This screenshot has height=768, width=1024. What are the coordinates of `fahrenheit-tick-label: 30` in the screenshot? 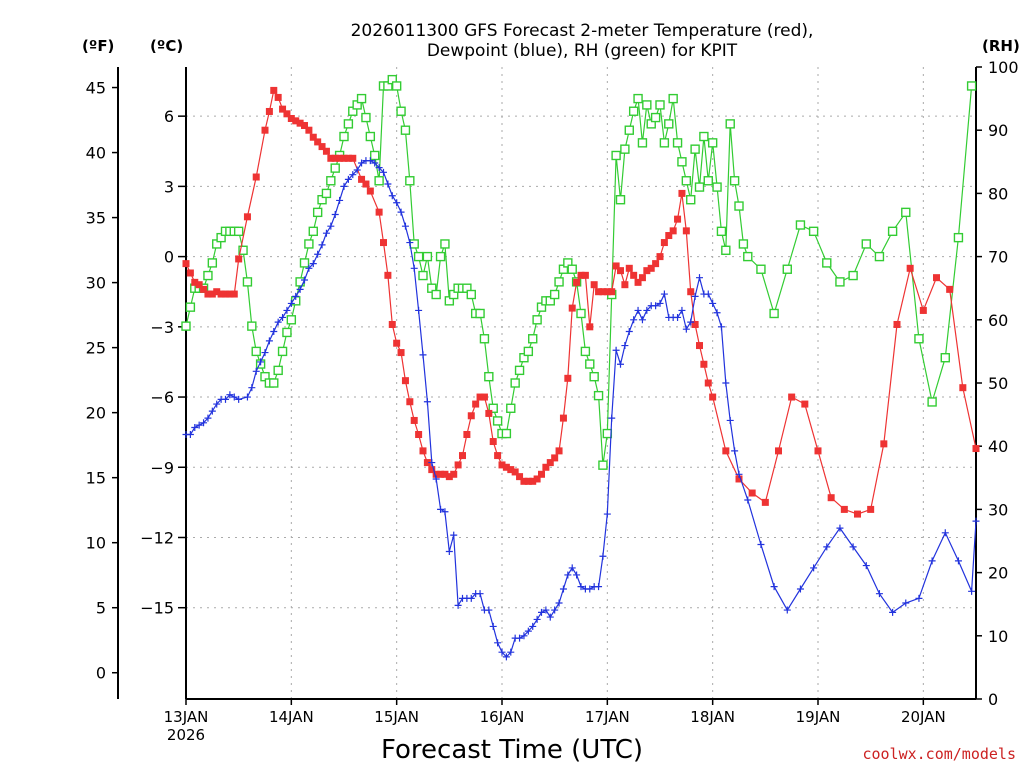 It's located at (96, 283).